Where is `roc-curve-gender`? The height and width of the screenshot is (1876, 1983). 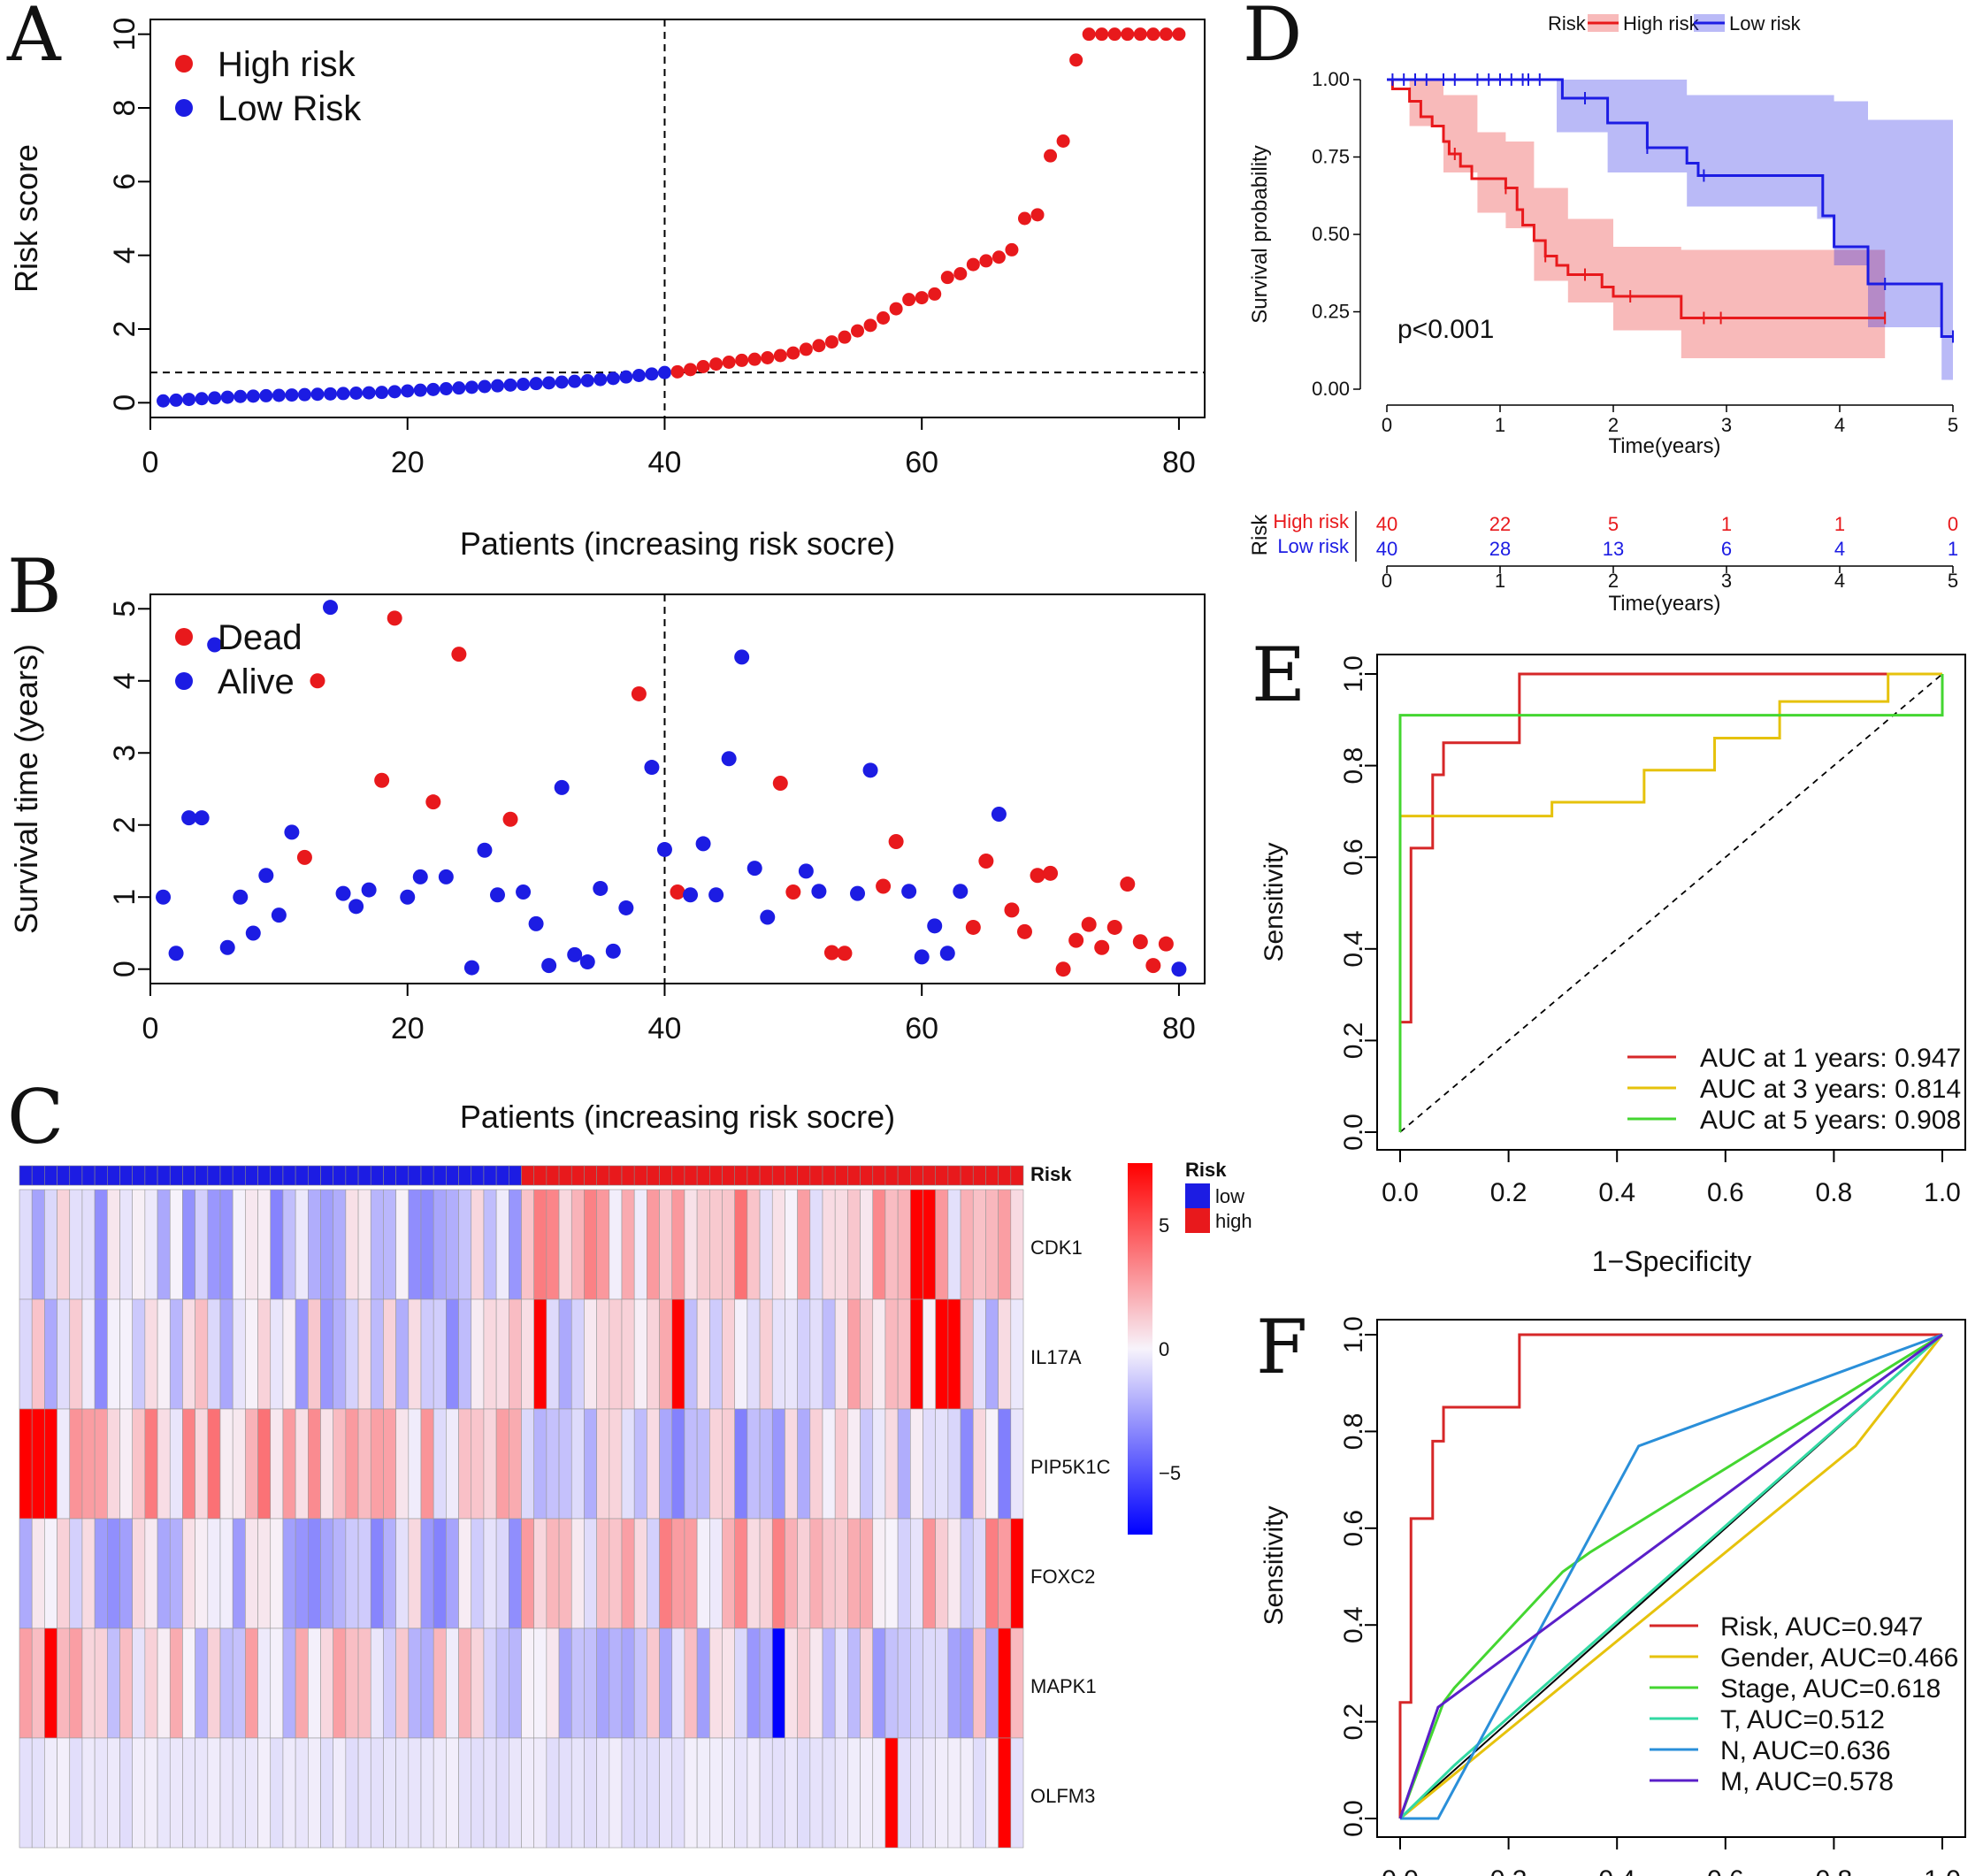
roc-curve-gender is located at coordinates (1671, 1577).